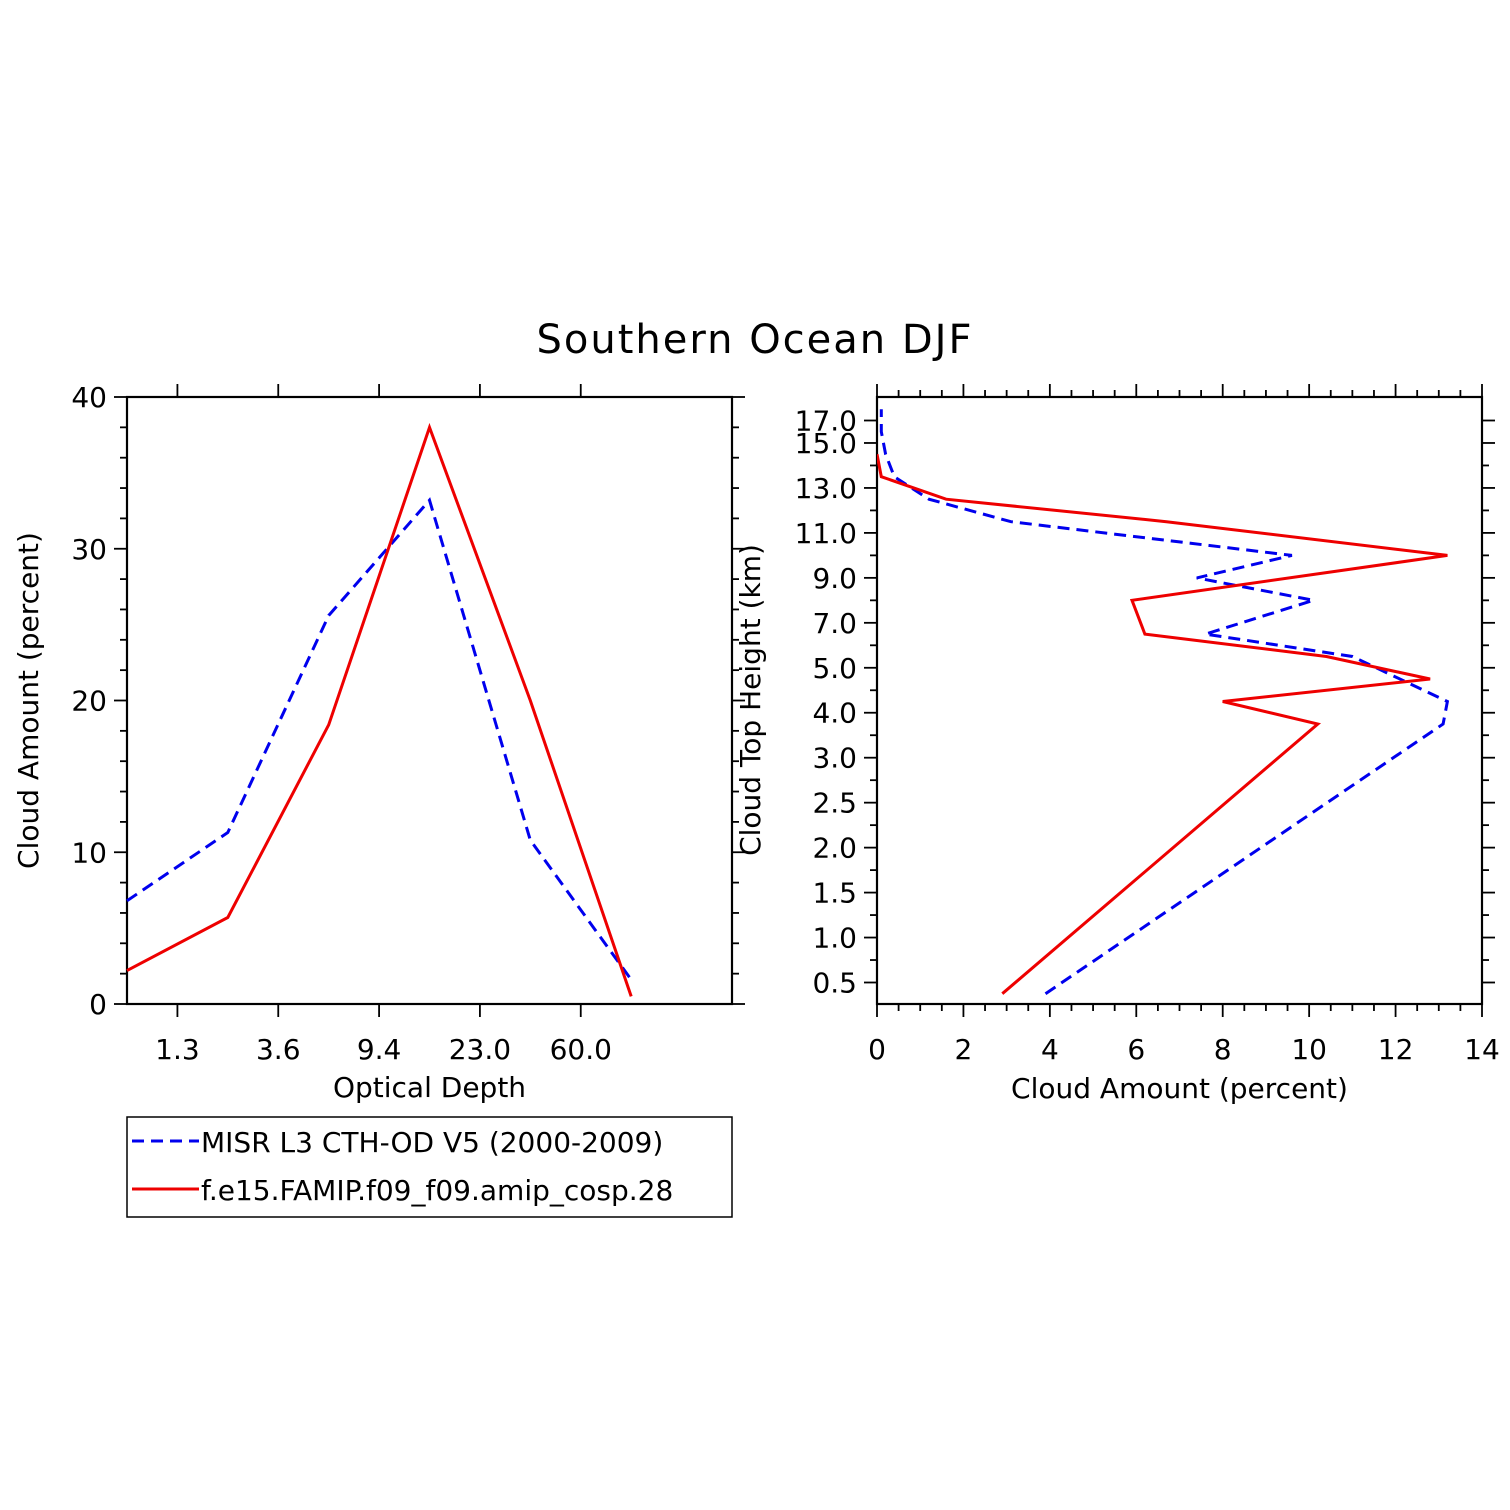 The image size is (1510, 1510). I want to click on y-tick-label: 9.0, so click(834, 578).